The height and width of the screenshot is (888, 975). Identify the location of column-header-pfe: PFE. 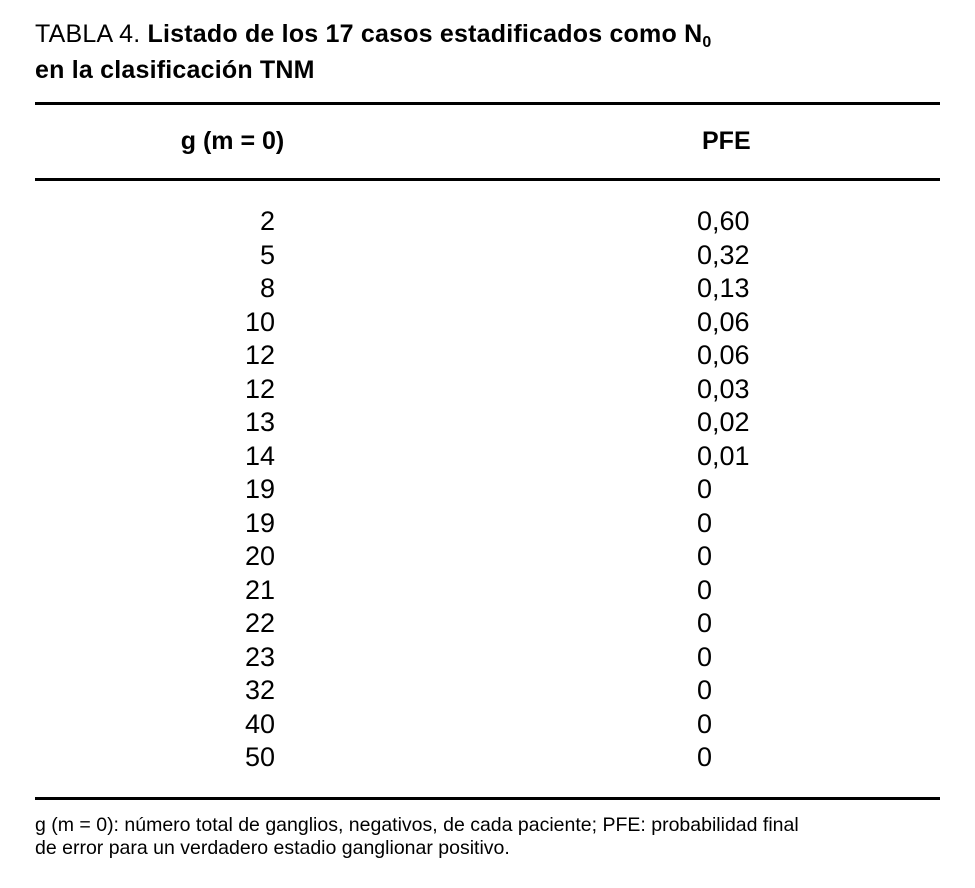
(726, 141).